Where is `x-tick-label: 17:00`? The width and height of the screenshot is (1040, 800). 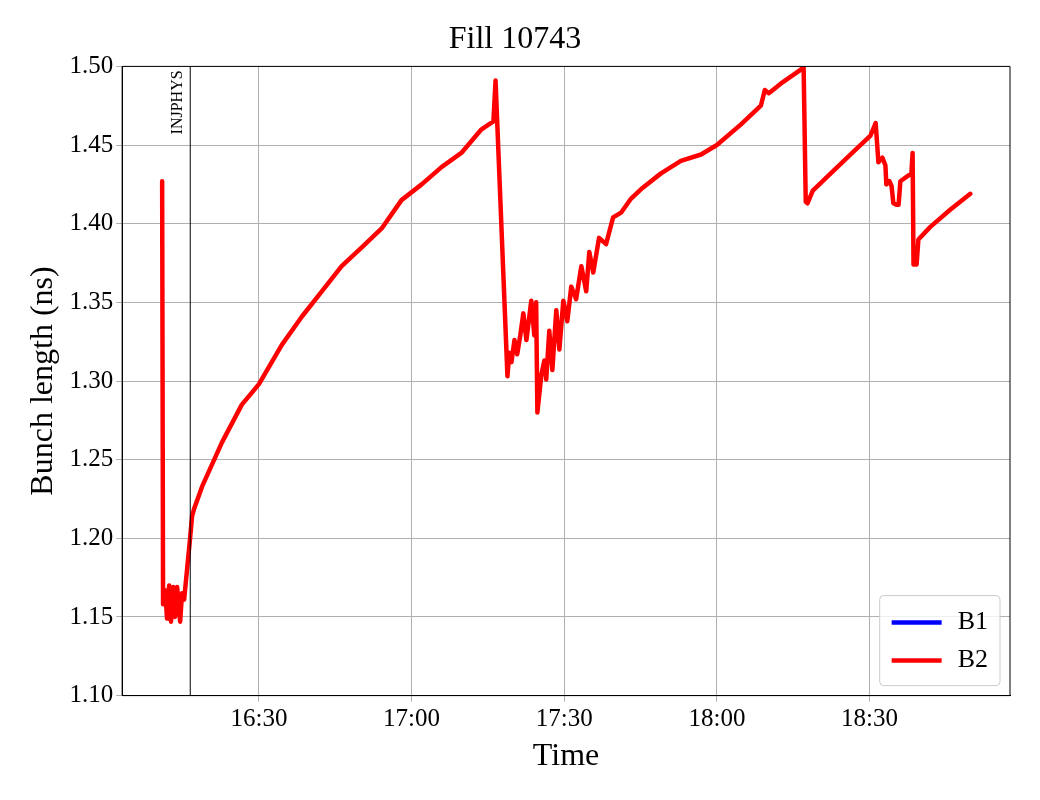
x-tick-label: 17:00 is located at coordinates (412, 718).